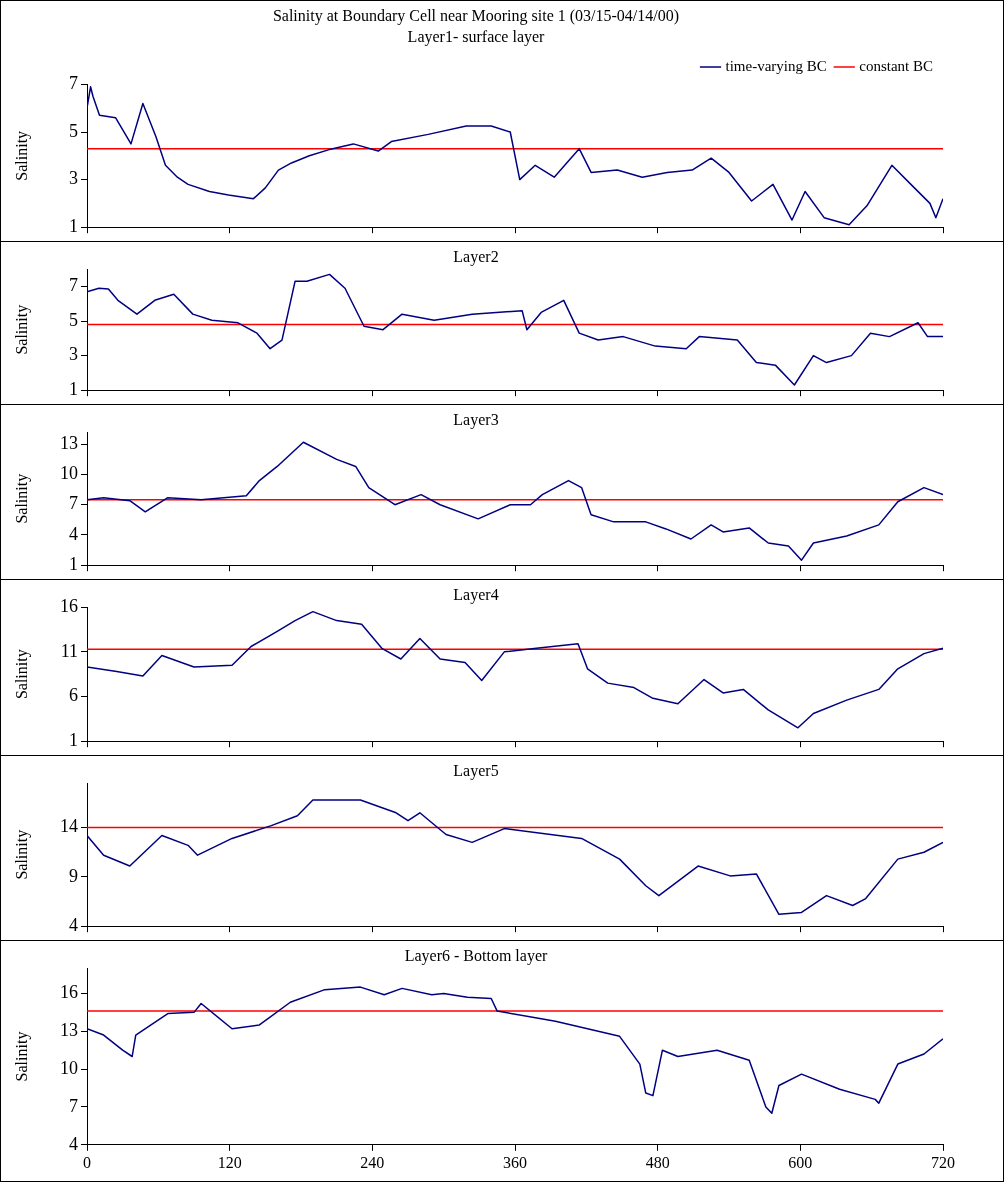 The height and width of the screenshot is (1182, 1004). Describe the element at coordinates (476, 594) in the screenshot. I see `chart-title: Layer4` at that location.